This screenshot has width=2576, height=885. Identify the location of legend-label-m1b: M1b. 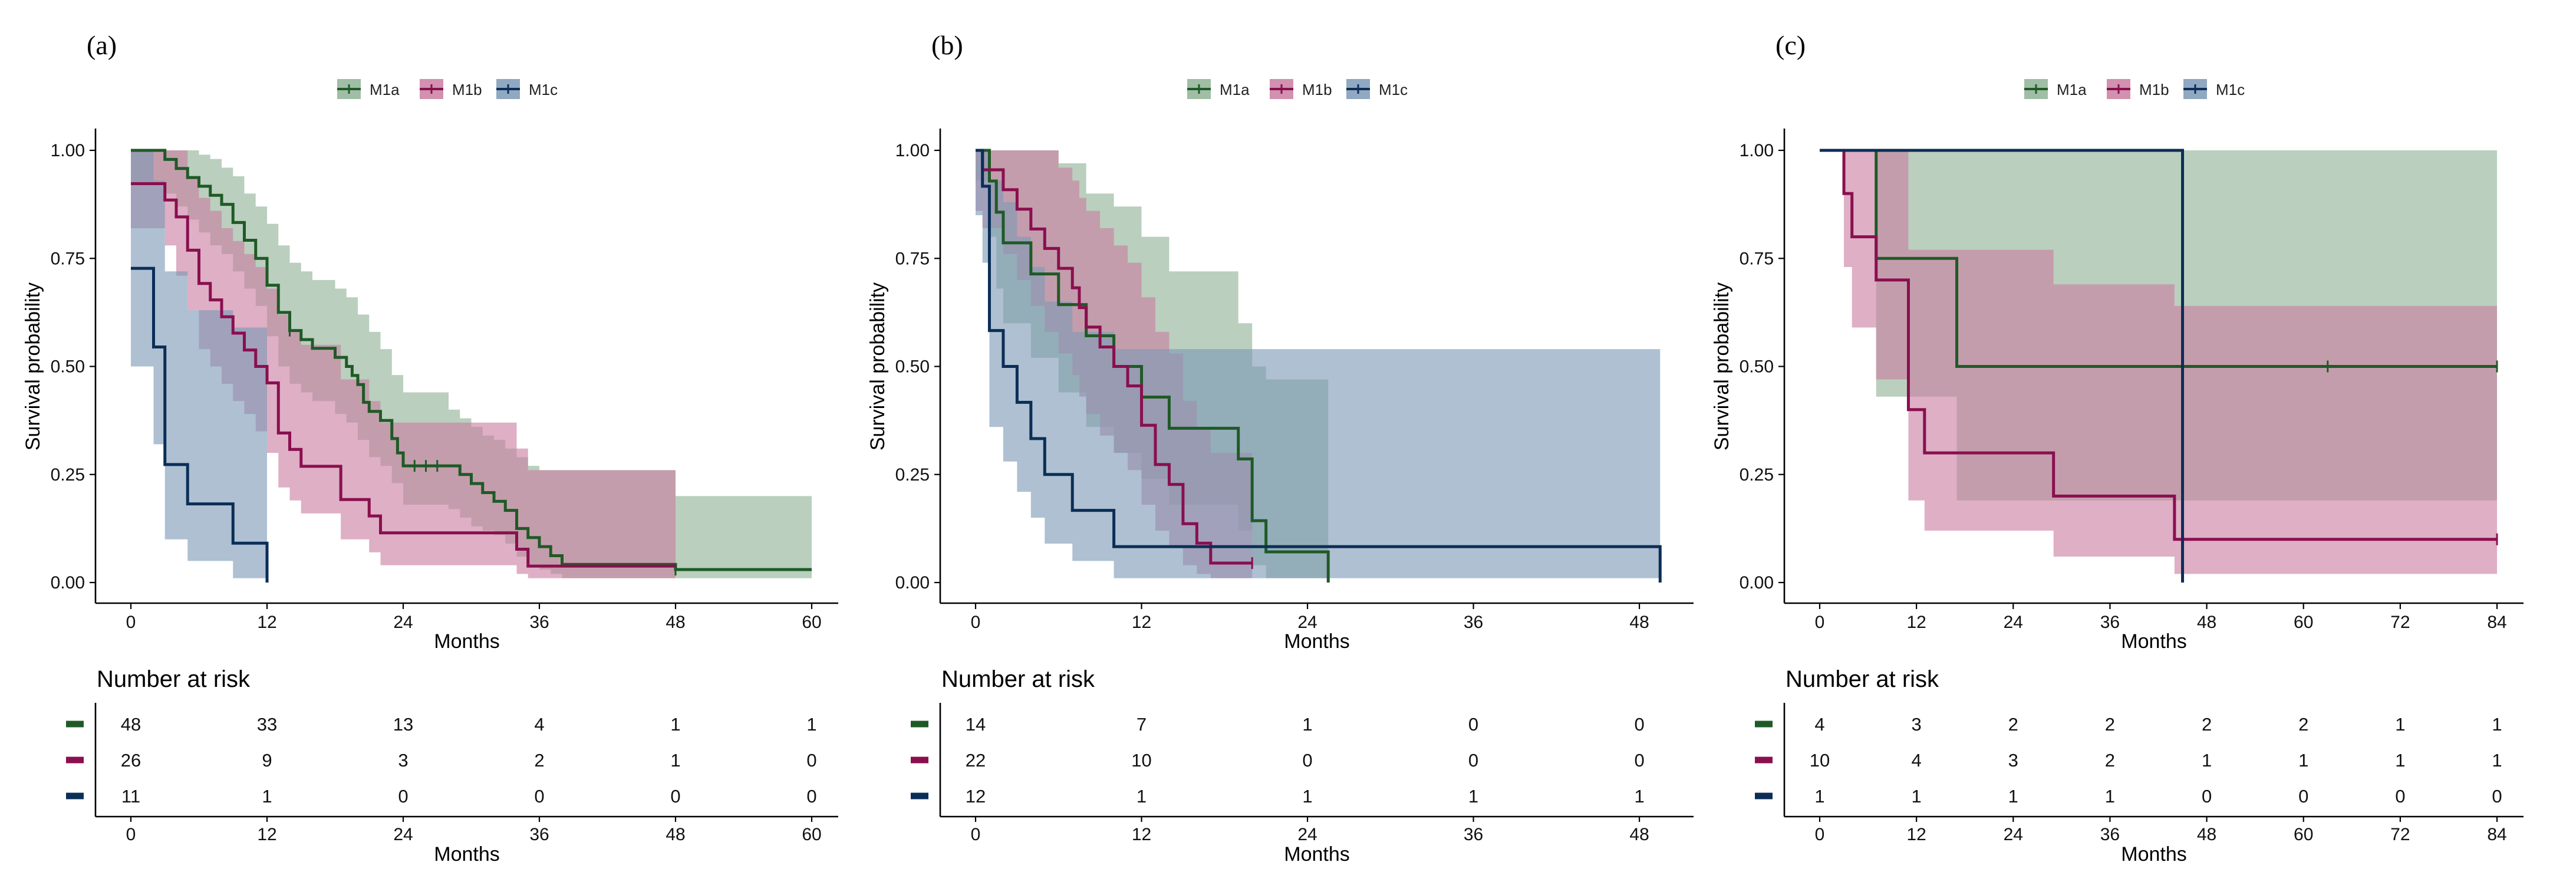
(2154, 89).